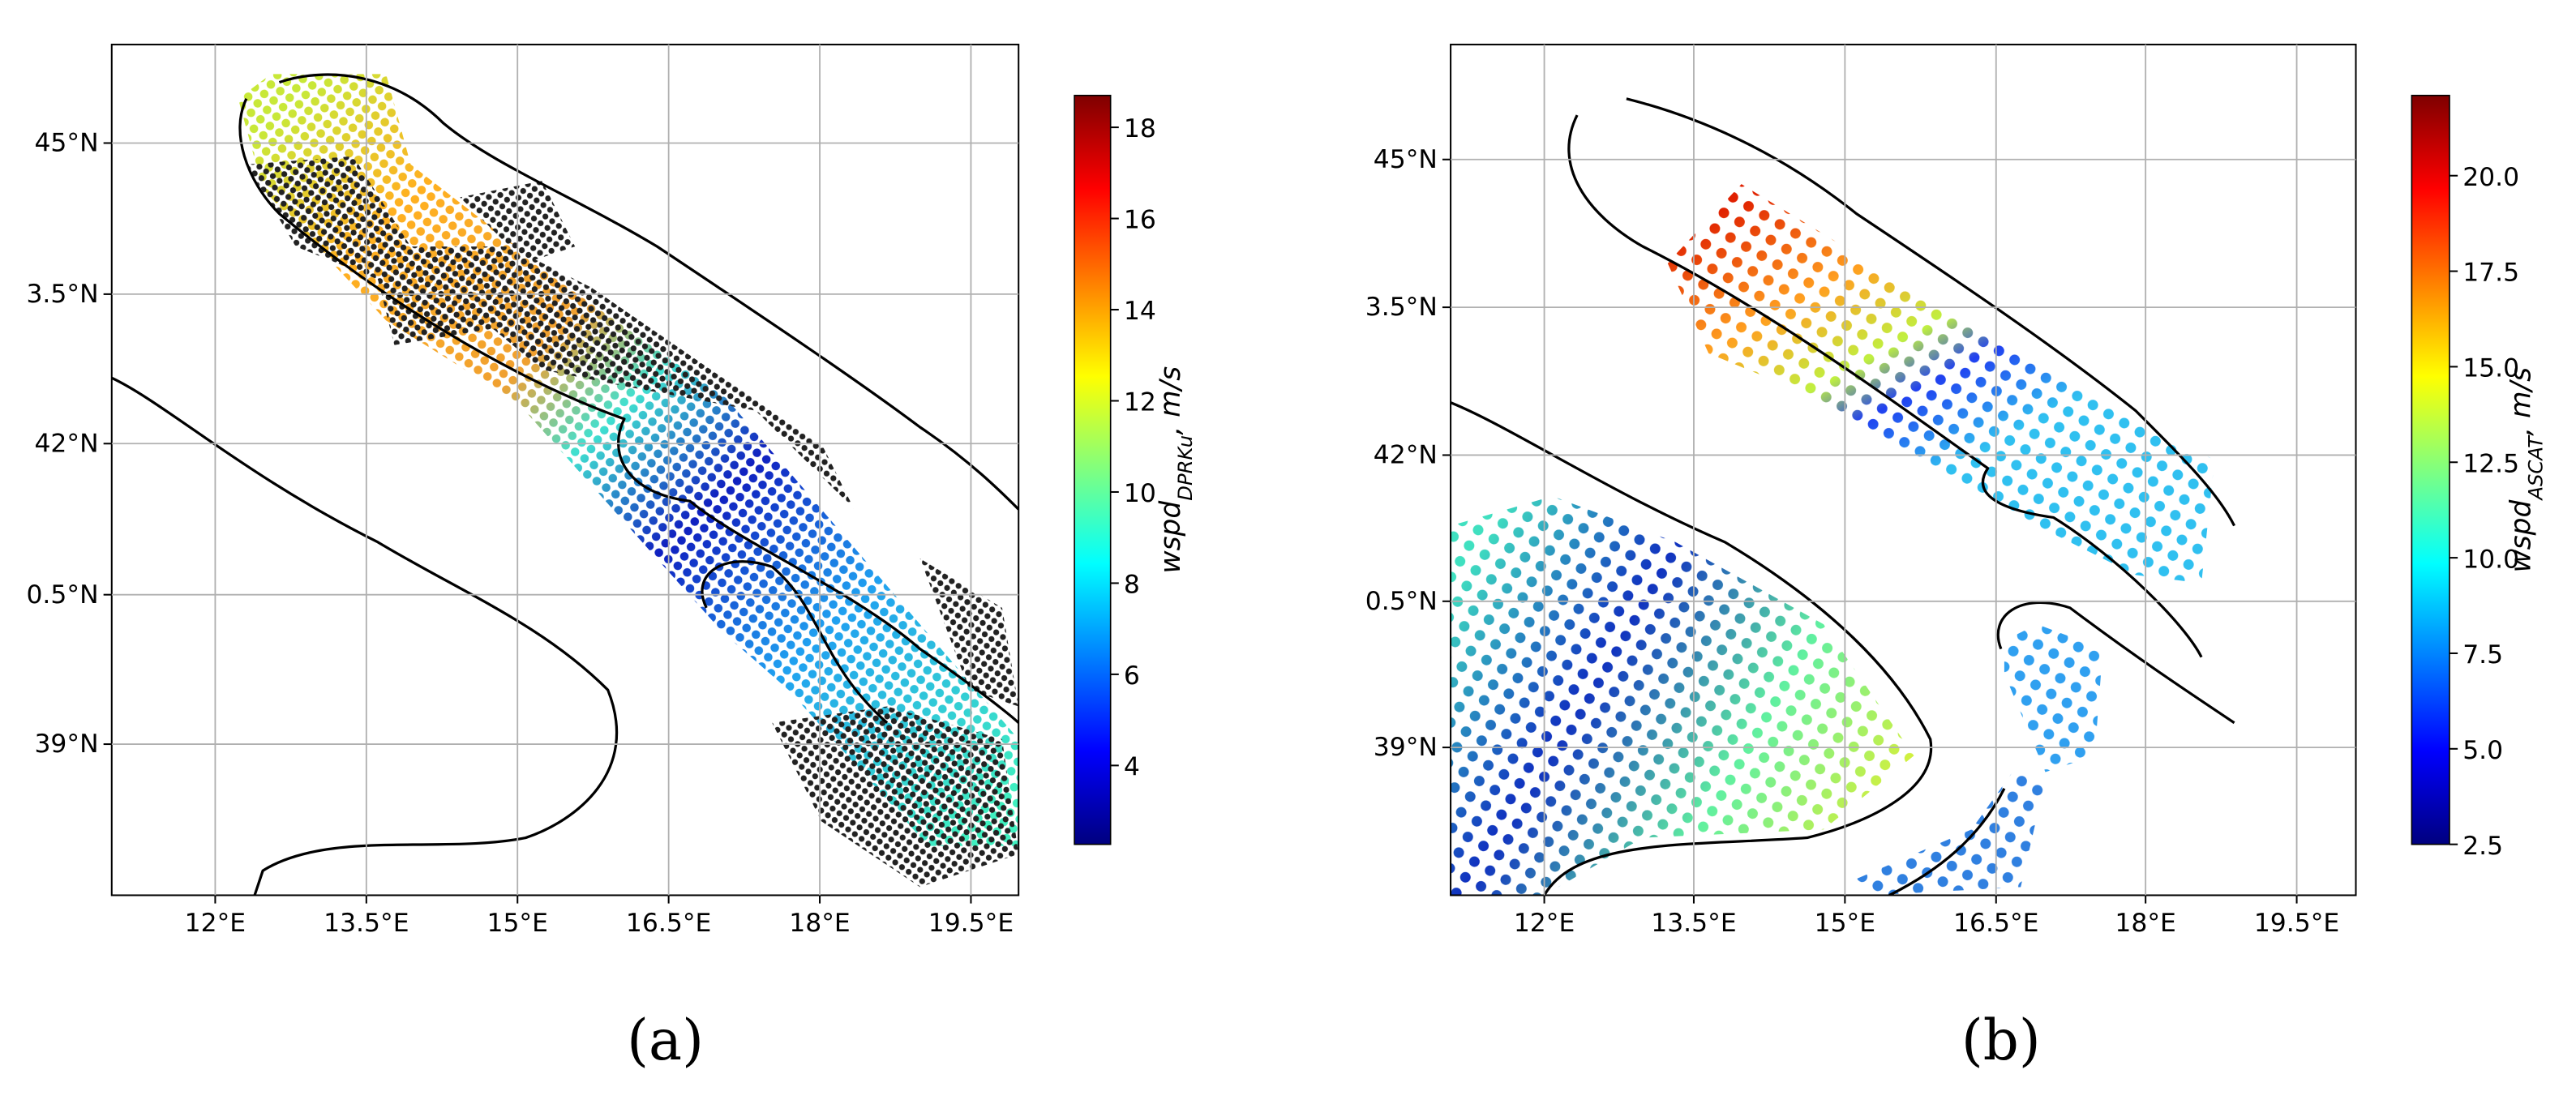 The image size is (2576, 1104). Describe the element at coordinates (1132, 585) in the screenshot. I see `colorbar-tick-label: 8` at that location.